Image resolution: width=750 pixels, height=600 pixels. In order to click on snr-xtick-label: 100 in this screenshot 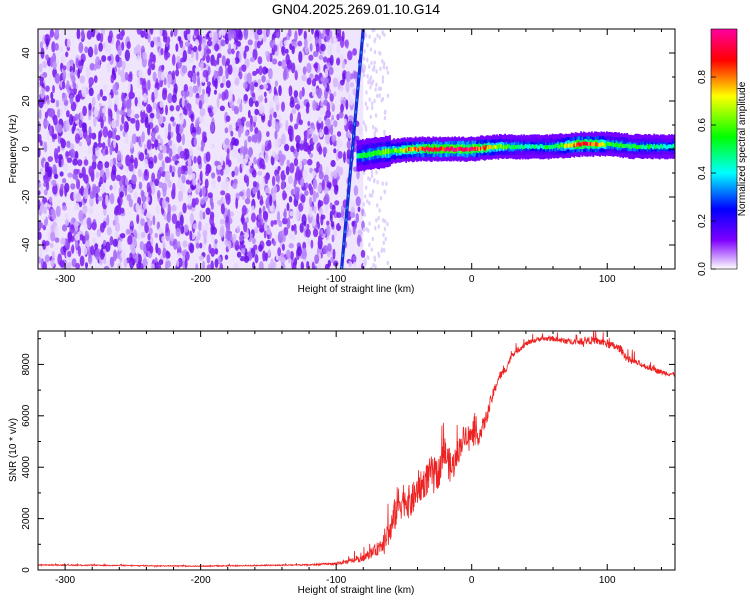, I will do `click(607, 580)`.